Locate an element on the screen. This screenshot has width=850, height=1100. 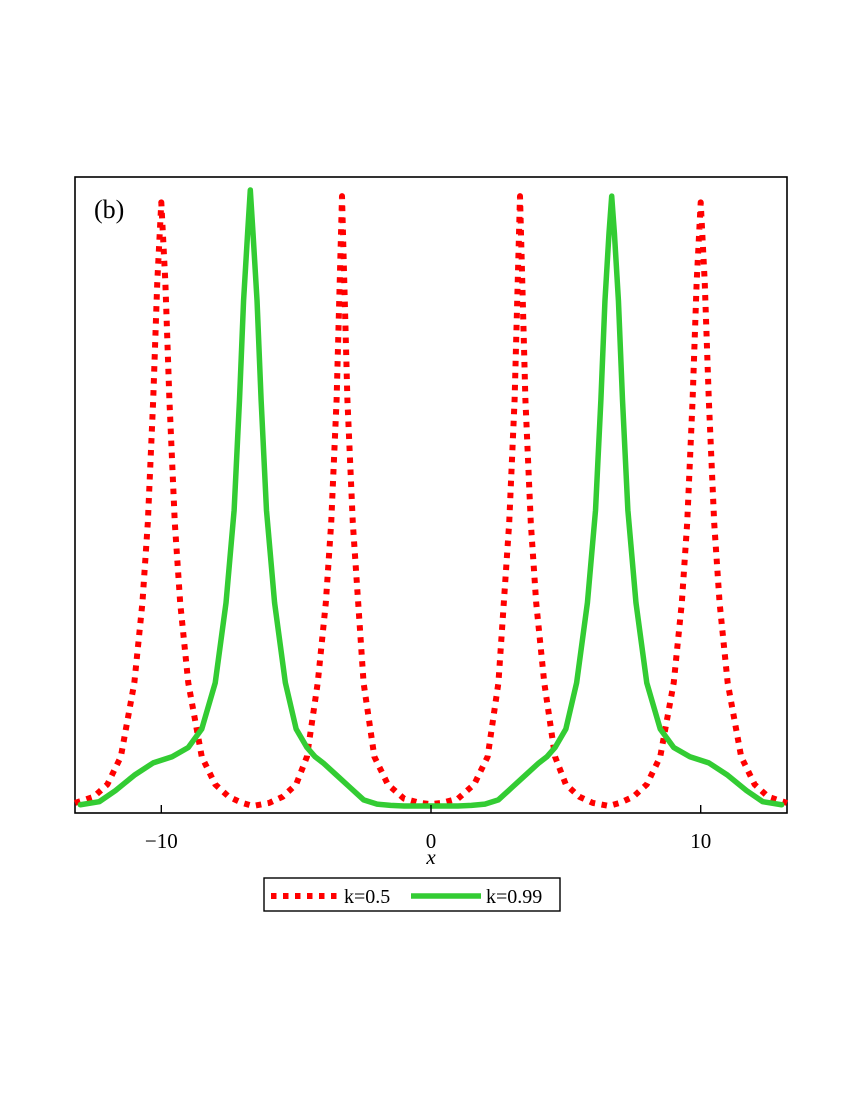
x-tick-label: 10 is located at coordinates (700, 841).